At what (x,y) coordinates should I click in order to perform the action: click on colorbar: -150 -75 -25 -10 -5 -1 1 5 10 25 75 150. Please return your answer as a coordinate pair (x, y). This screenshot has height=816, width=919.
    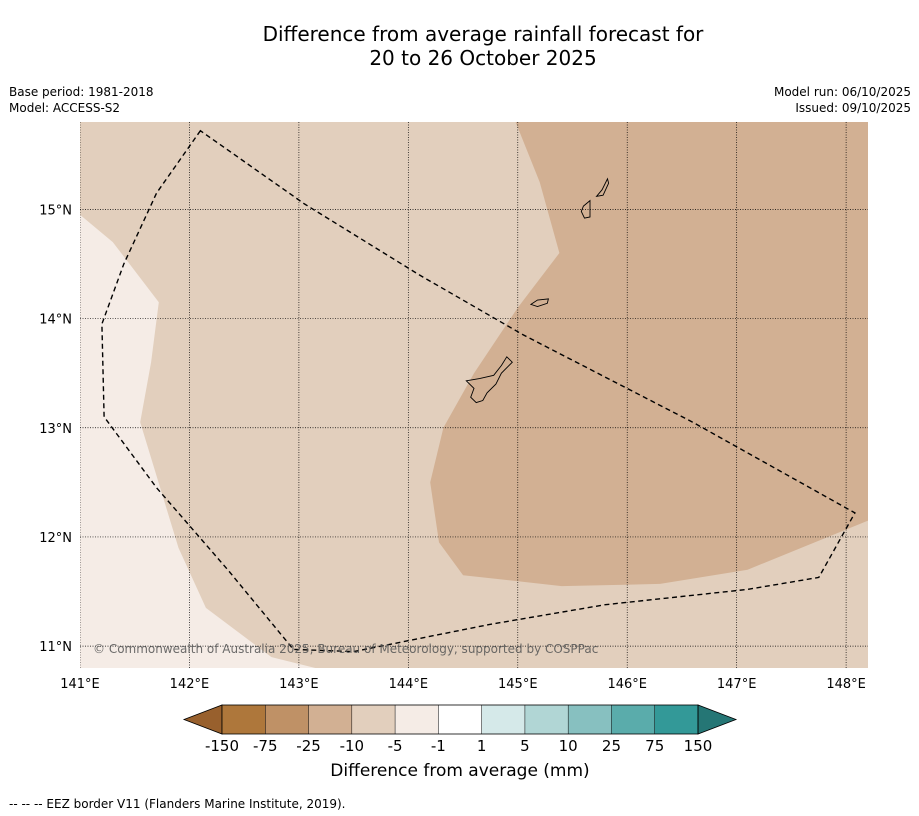
    Looking at the image, I should click on (460, 729).